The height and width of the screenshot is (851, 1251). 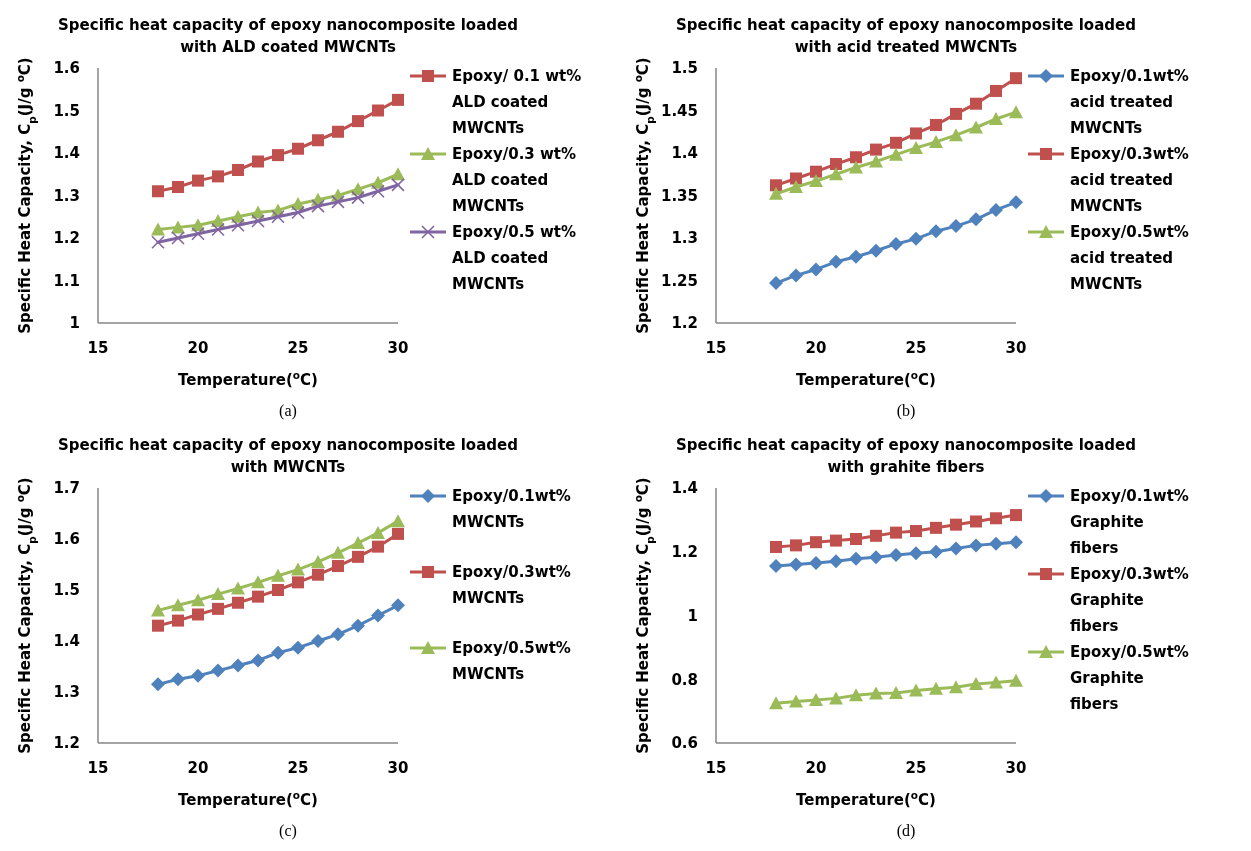 I want to click on legend-label: Epoxy/0.1wt% Graphite fibers, so click(x=1129, y=522).